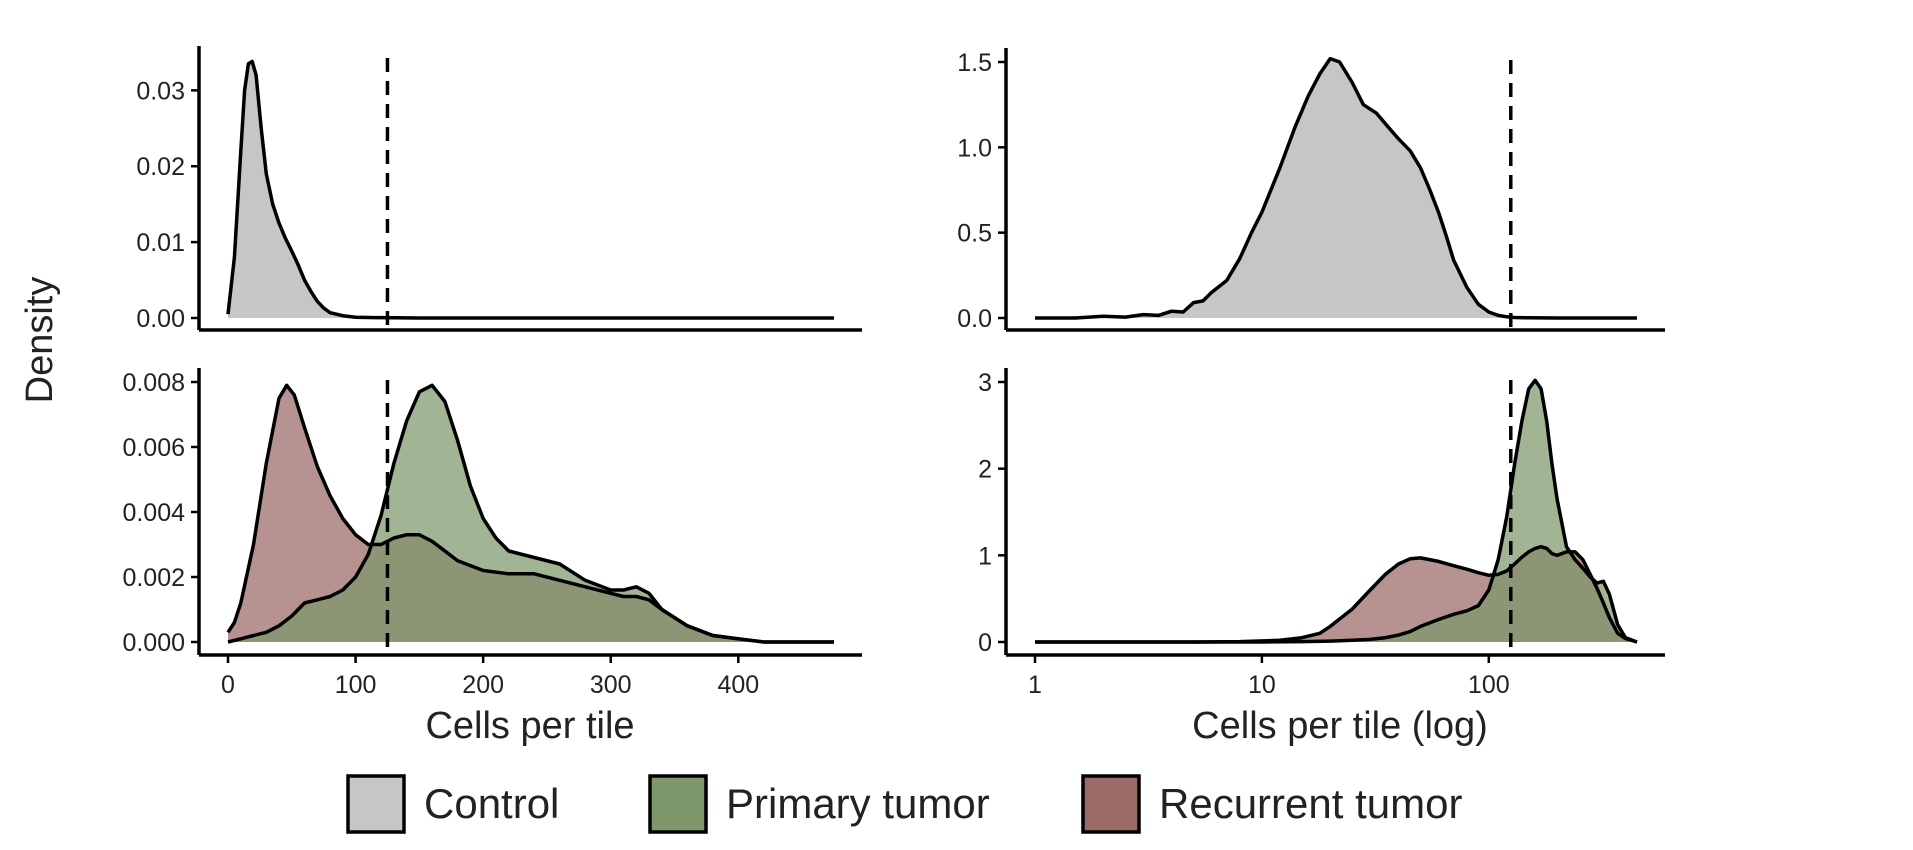 Image resolution: width=1913 pixels, height=850 pixels. Describe the element at coordinates (1489, 685) in the screenshot. I see `x-tick-label-bottom-right: 100` at that location.